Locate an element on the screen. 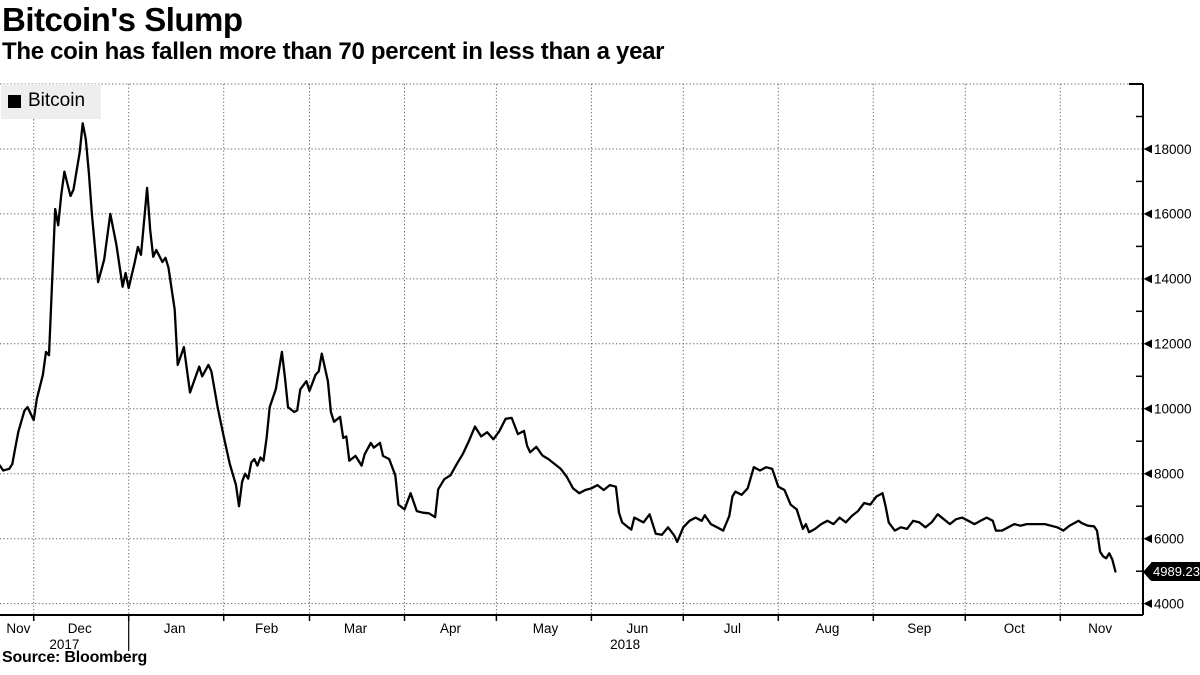 This screenshot has height=675, width=1200. last-price-badge: 4989.23 is located at coordinates (1171, 571).